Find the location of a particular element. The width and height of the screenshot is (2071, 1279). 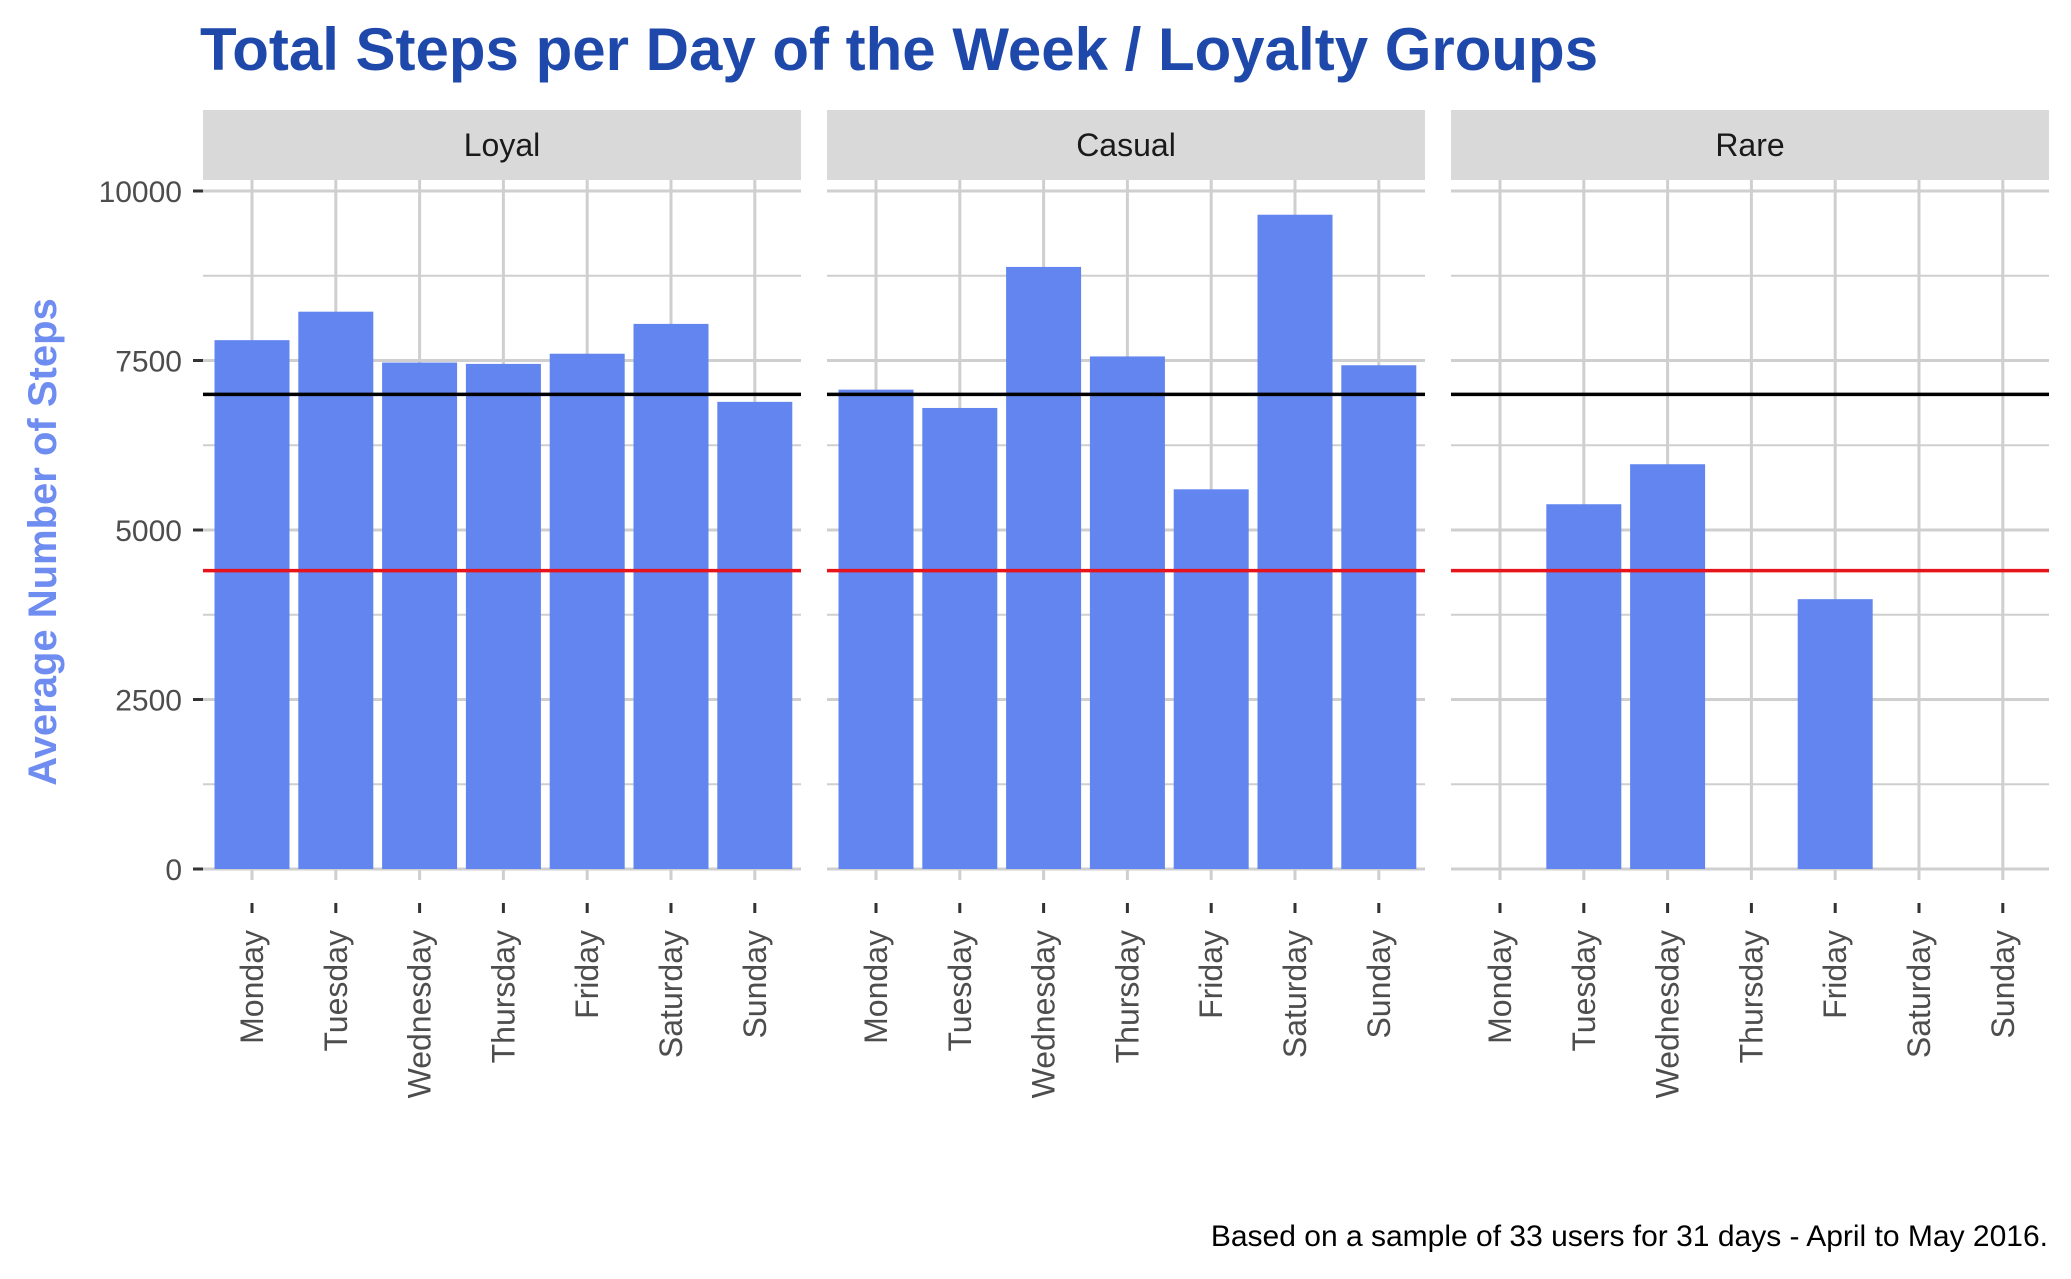

bar-loyal-friday is located at coordinates (587, 611).